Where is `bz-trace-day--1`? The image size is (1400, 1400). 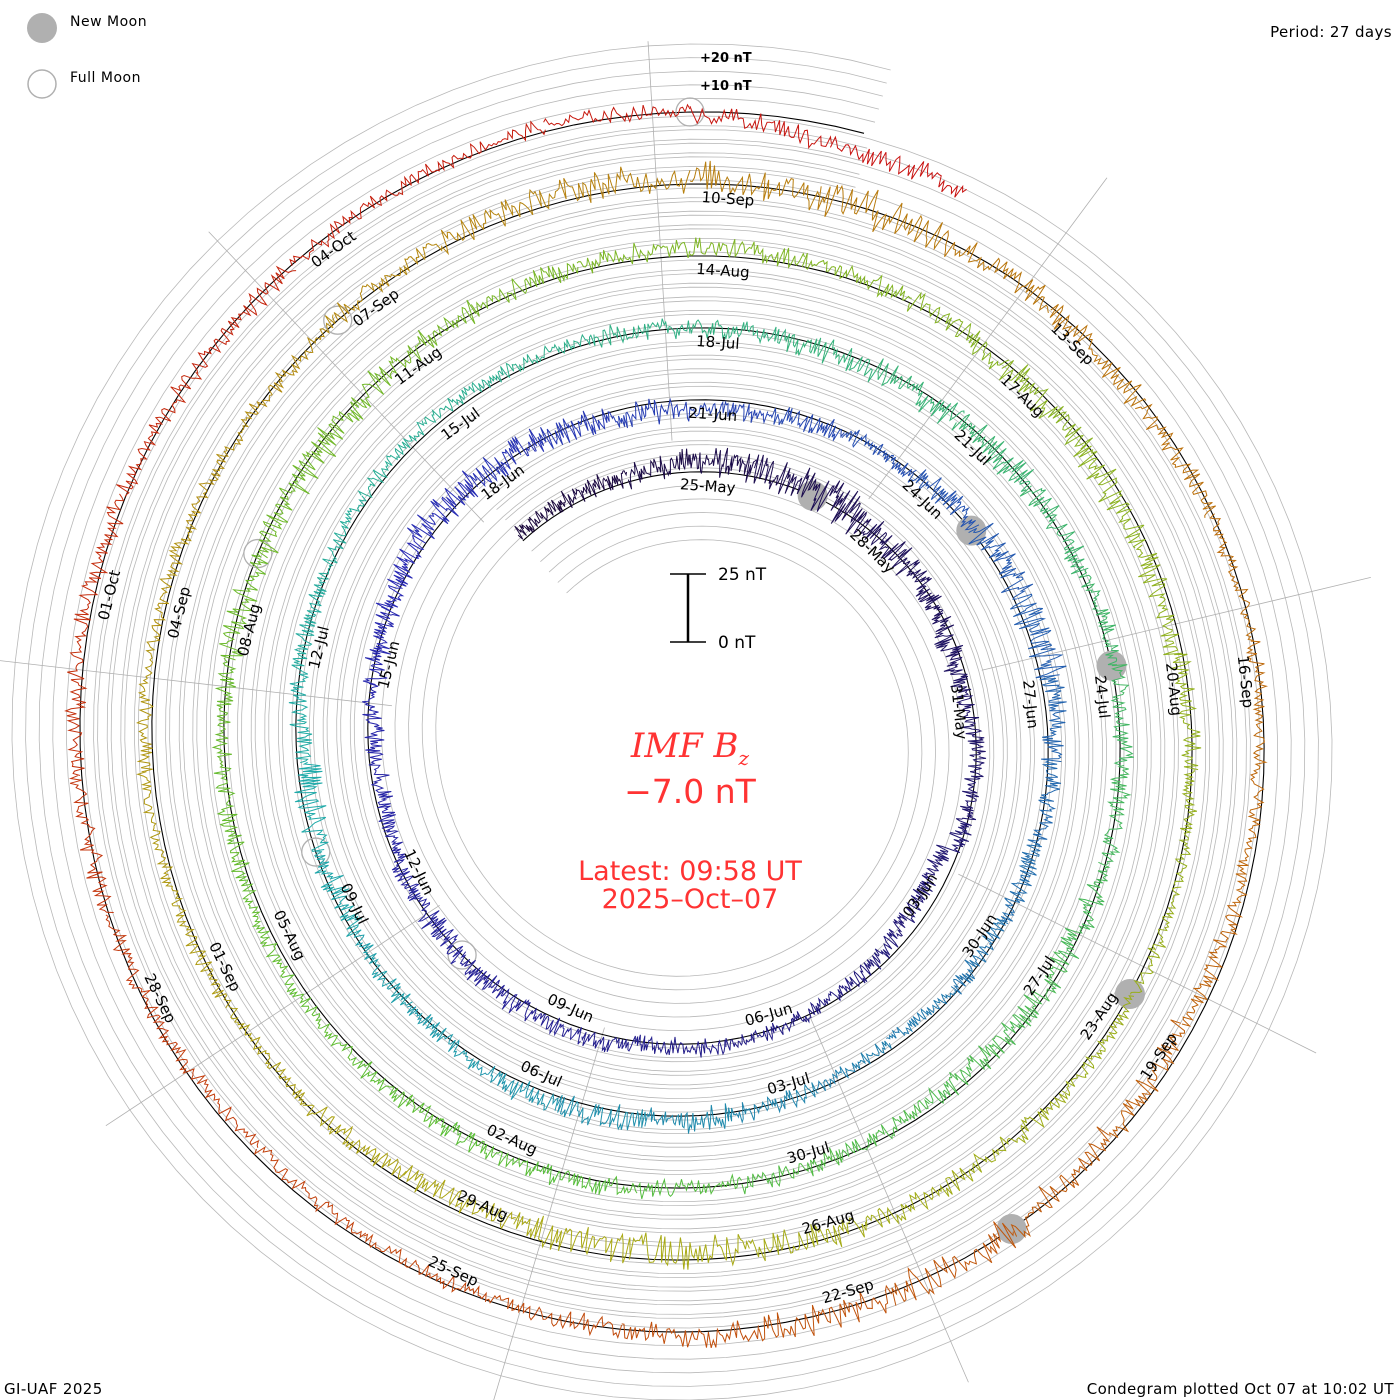
bz-trace-day--1 is located at coordinates (659, 469).